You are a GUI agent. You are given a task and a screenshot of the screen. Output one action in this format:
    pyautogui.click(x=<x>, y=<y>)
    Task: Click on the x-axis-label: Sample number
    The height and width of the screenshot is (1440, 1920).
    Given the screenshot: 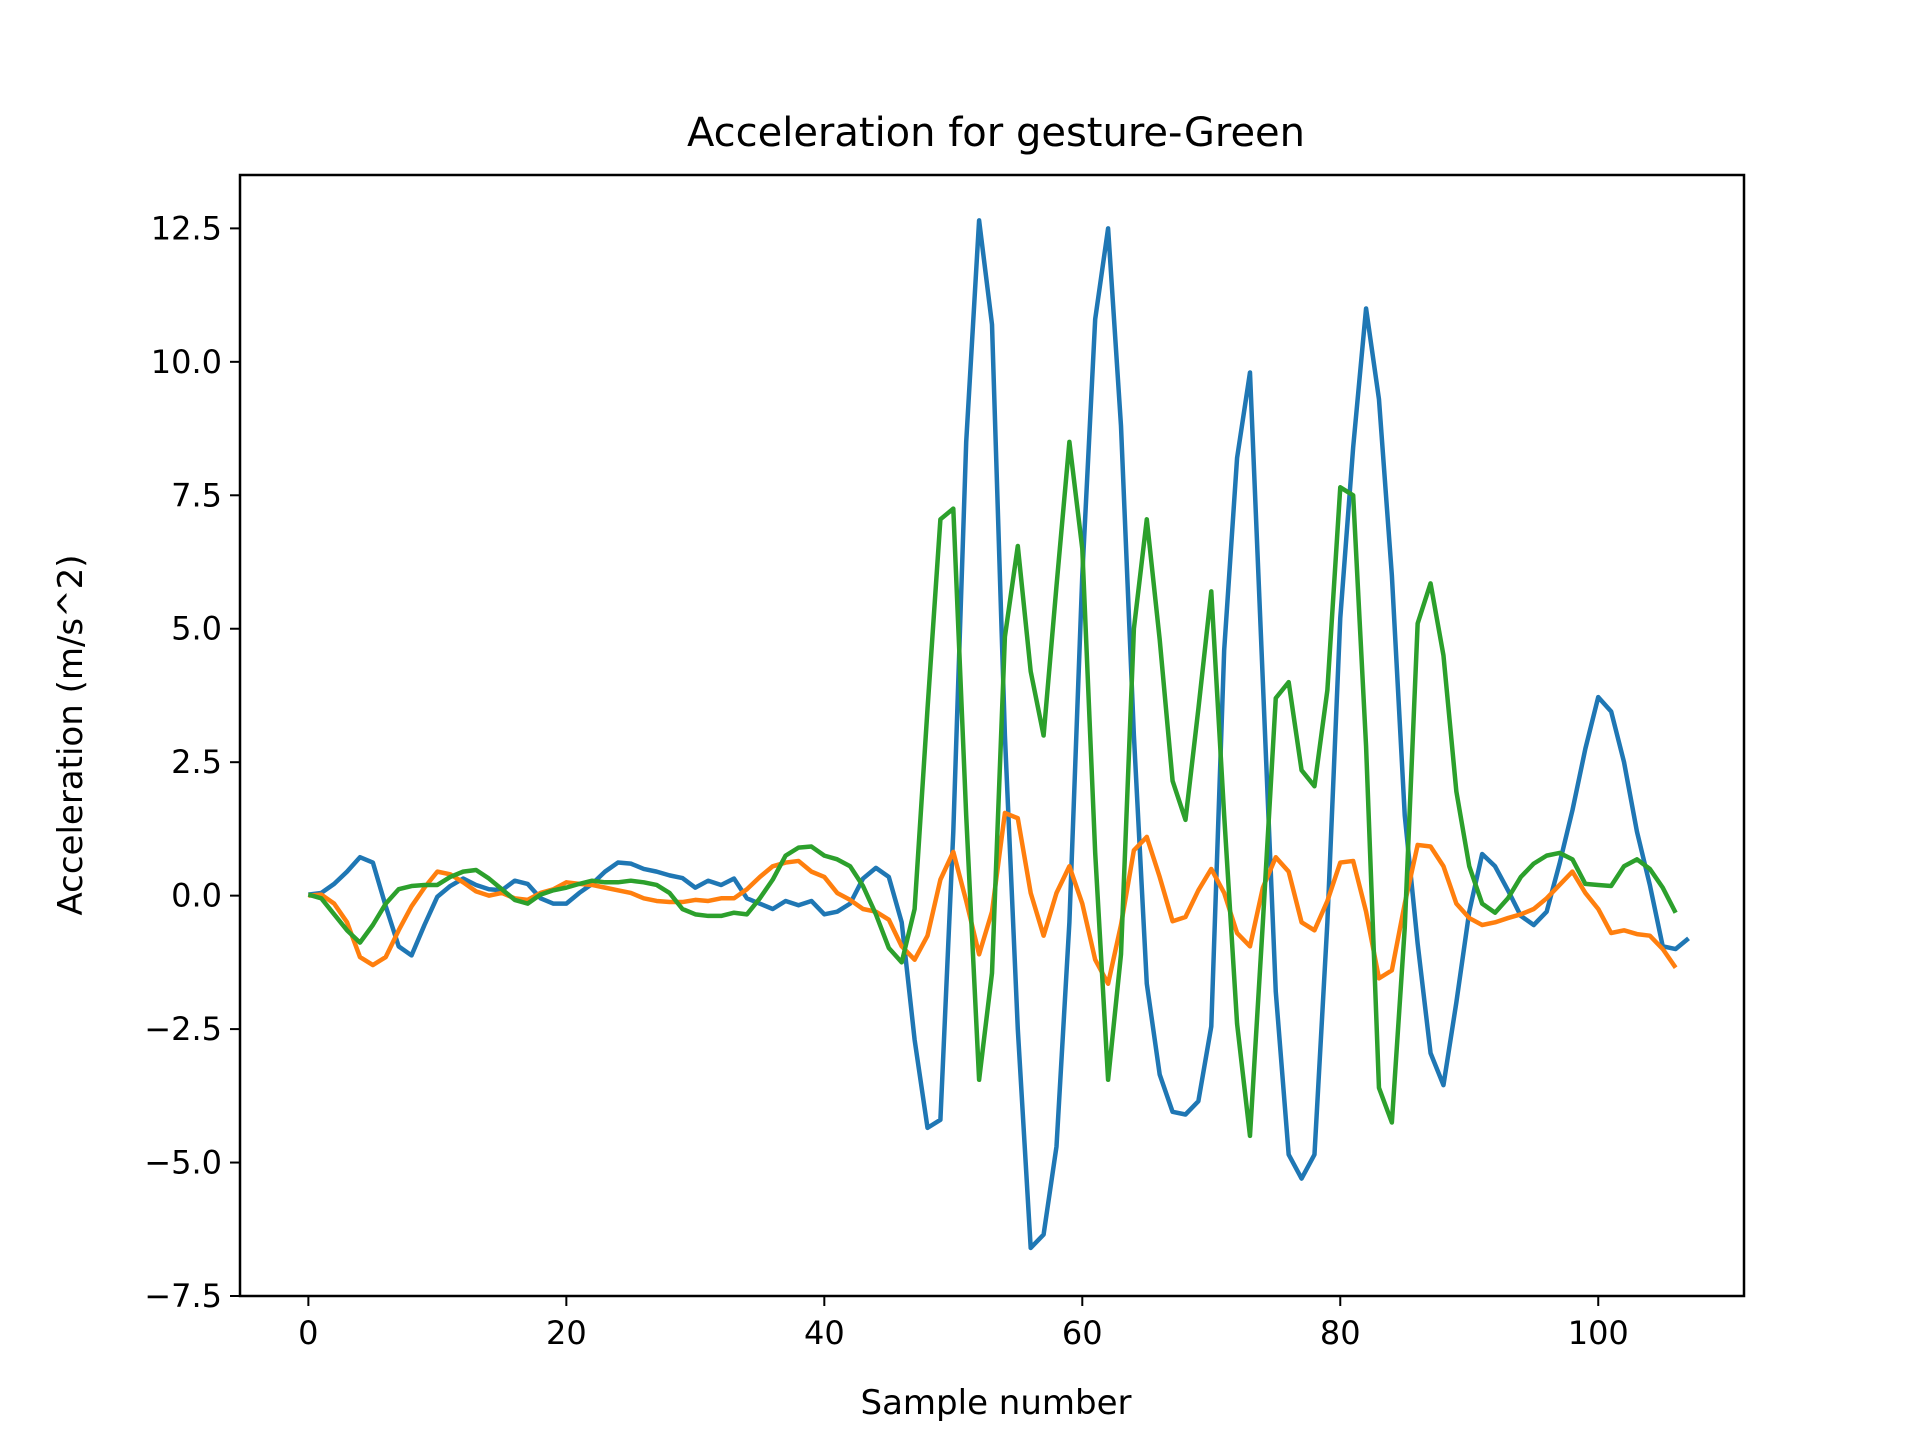 What is the action you would take?
    pyautogui.click(x=996, y=1403)
    